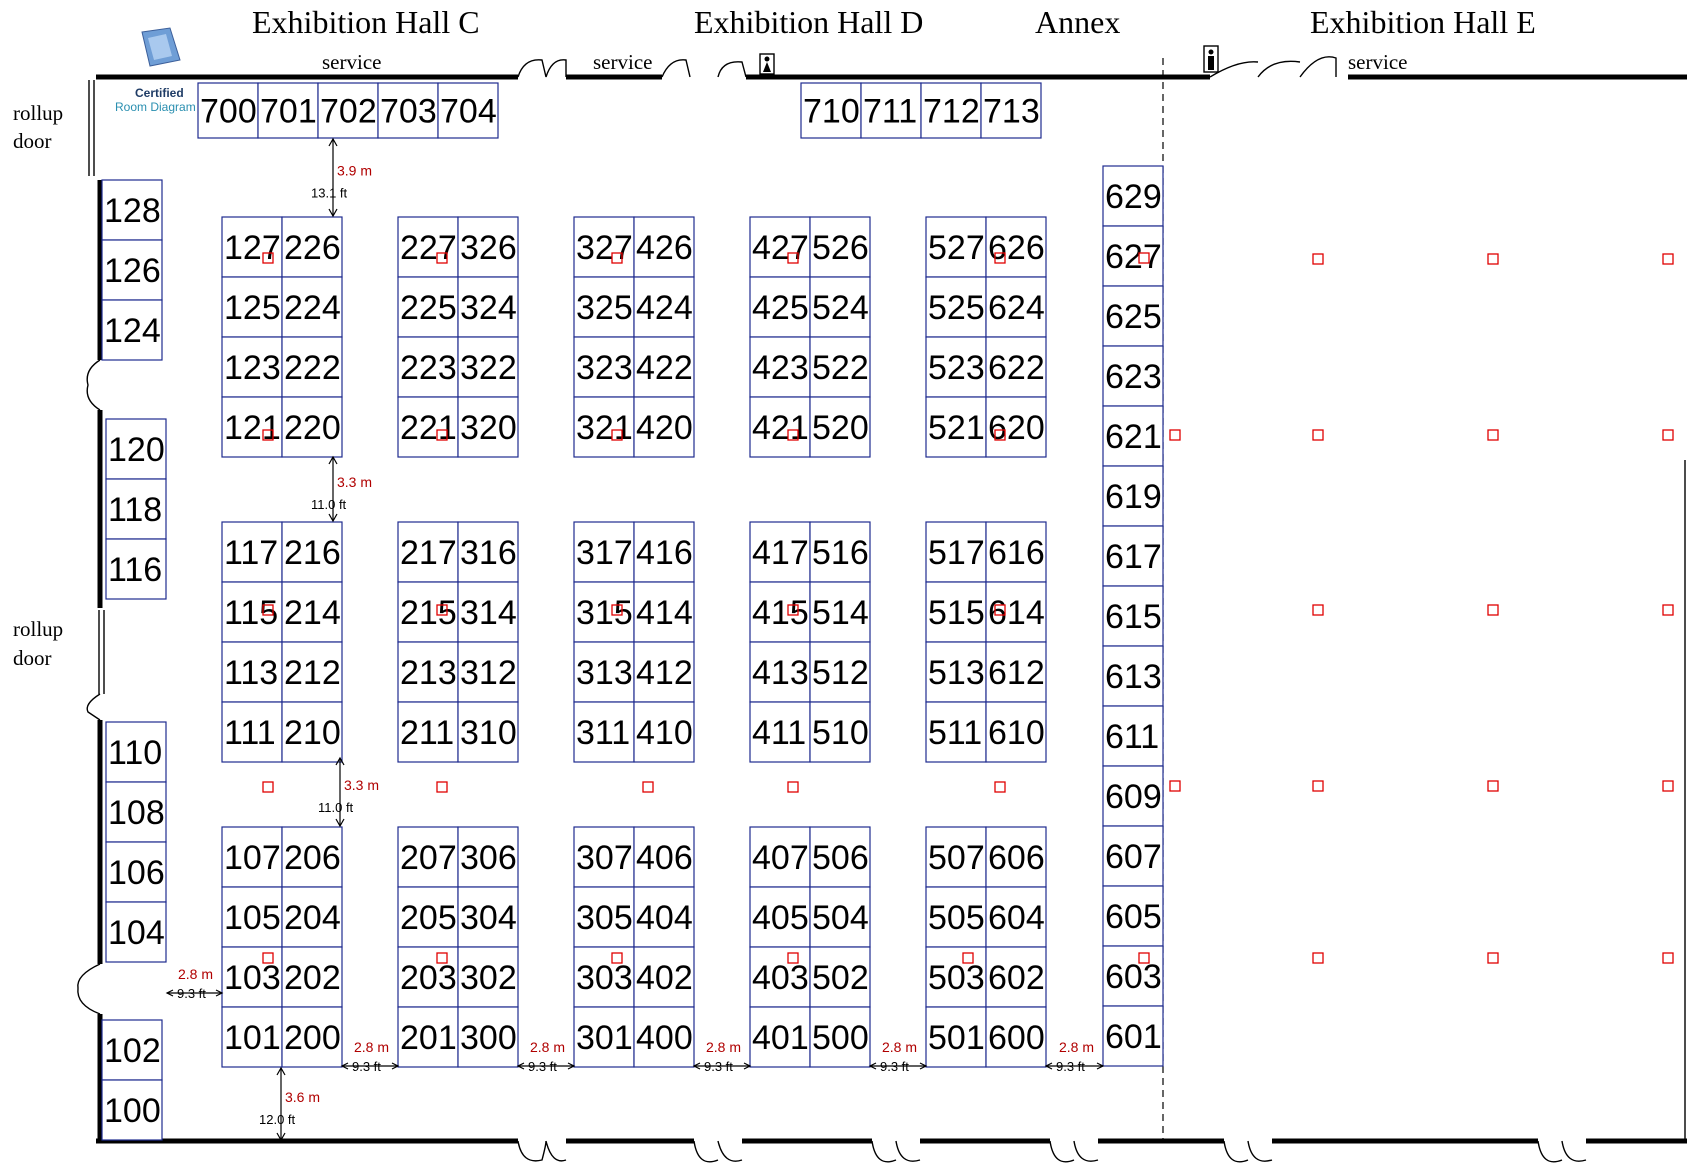  Describe the element at coordinates (288, 110) in the screenshot. I see `booth-701: 701` at that location.